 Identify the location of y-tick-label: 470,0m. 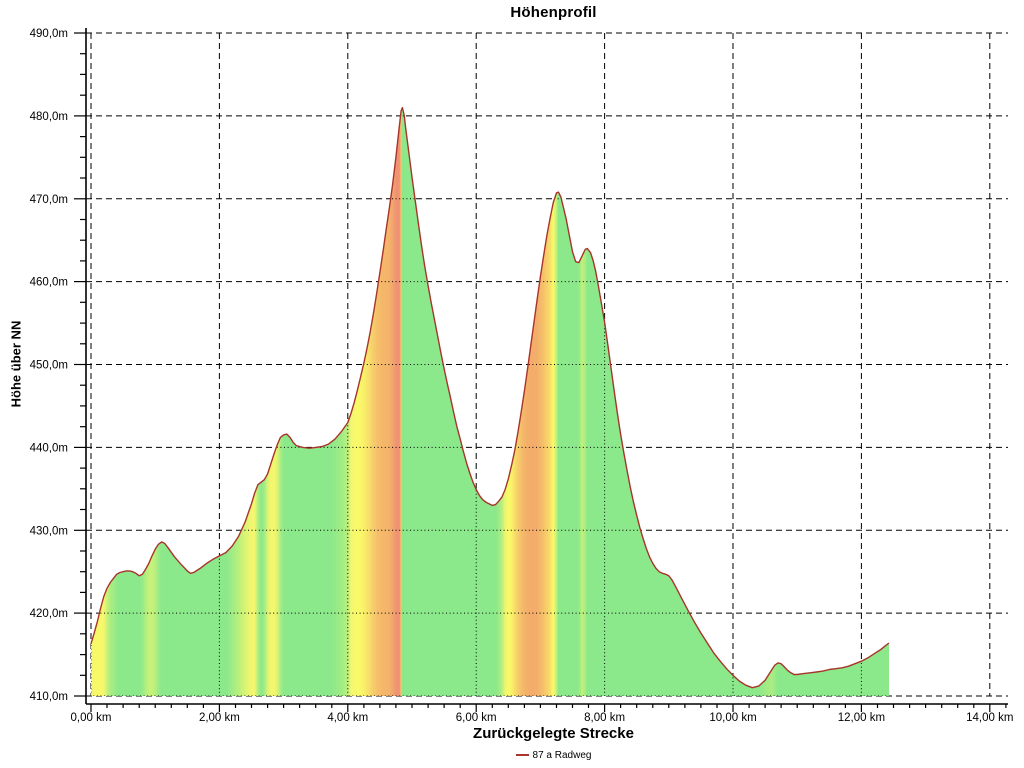
(49, 200).